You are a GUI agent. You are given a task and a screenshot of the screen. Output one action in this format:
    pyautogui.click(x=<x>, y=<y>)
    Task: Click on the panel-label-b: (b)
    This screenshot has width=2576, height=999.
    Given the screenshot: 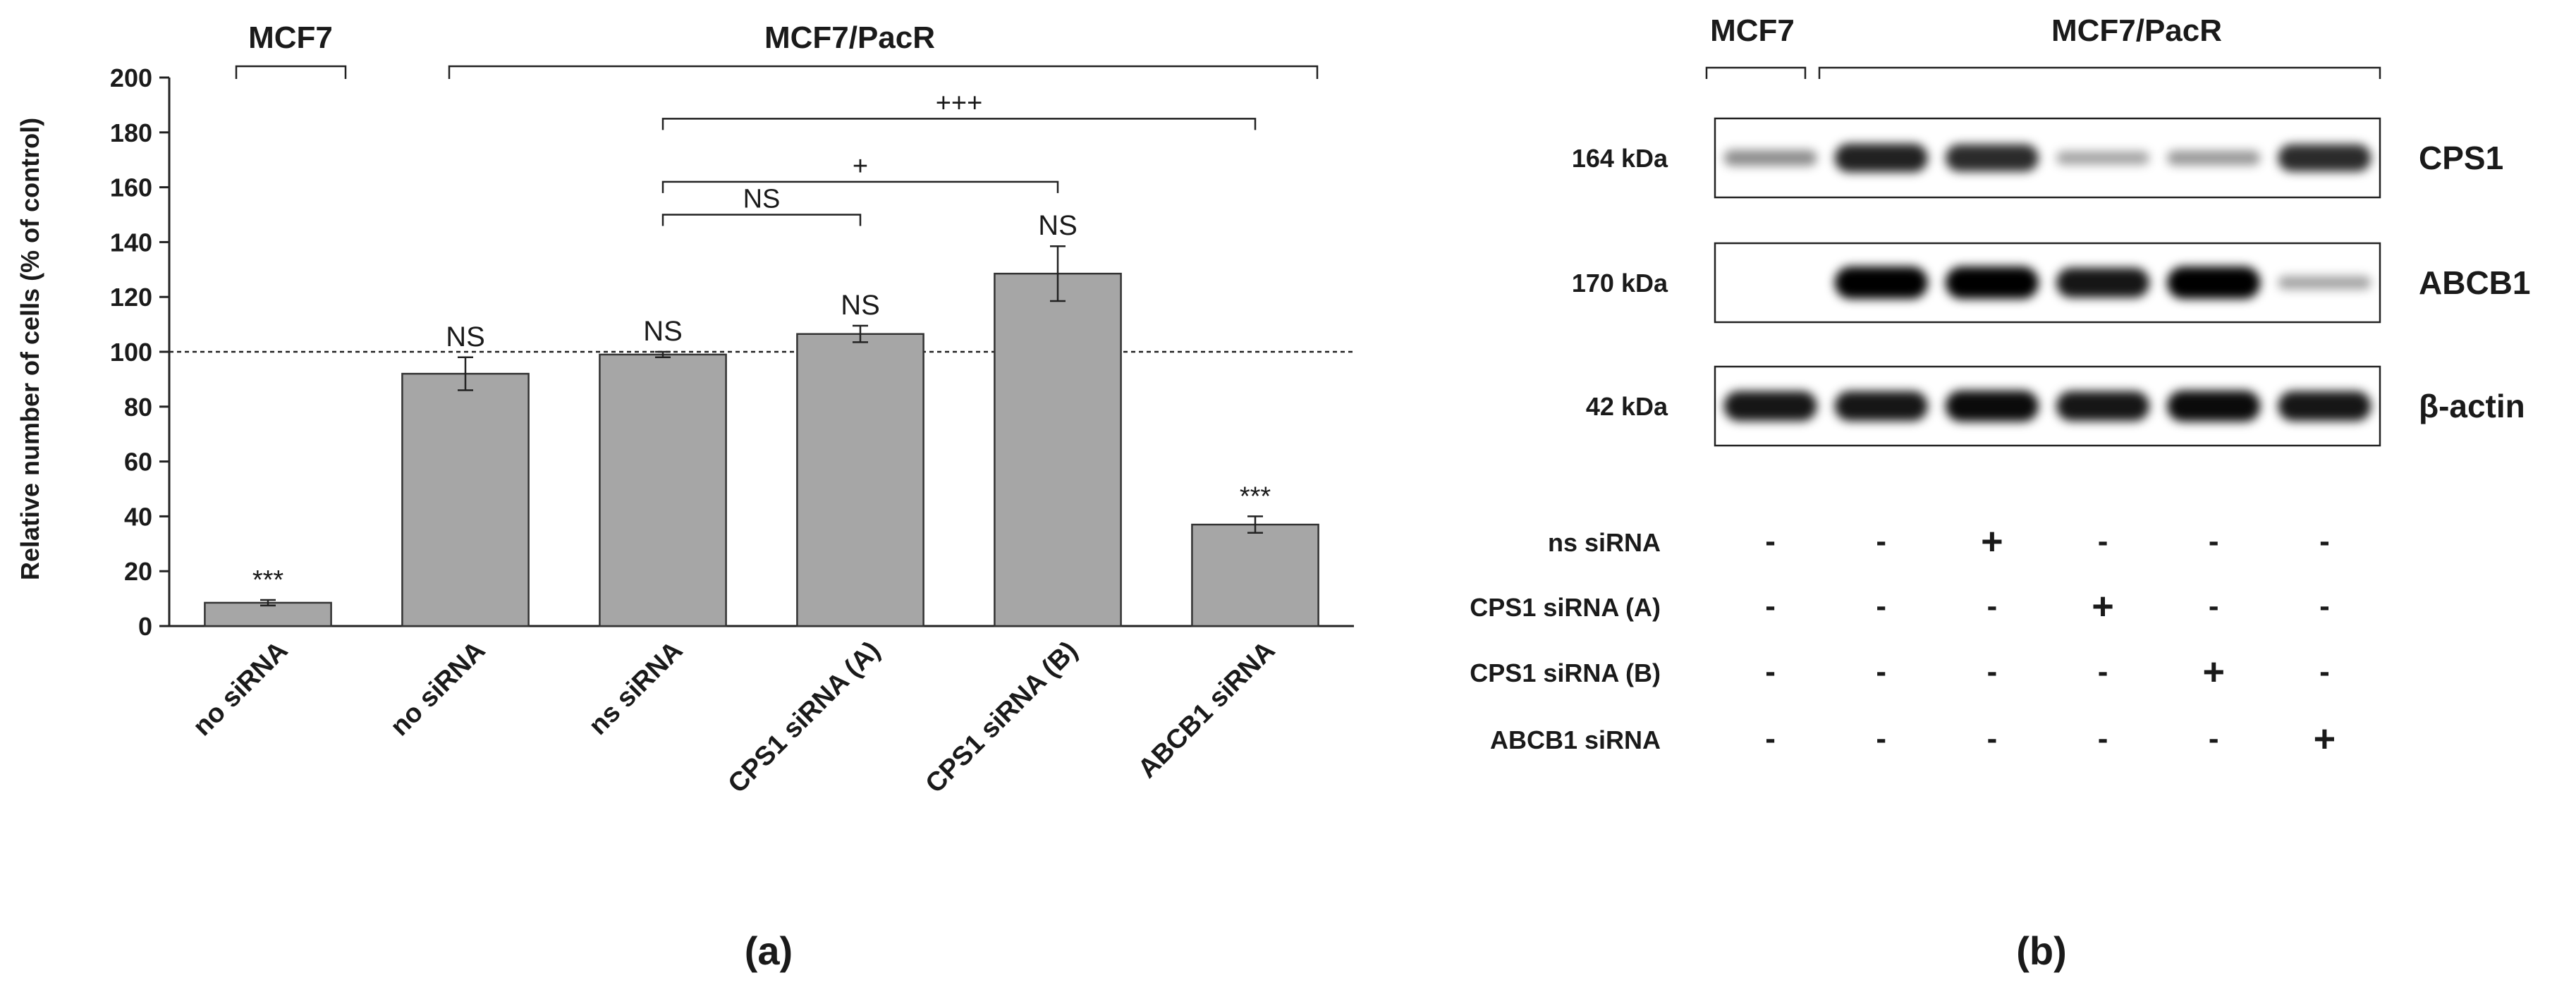 What is the action you would take?
    pyautogui.click(x=2041, y=950)
    